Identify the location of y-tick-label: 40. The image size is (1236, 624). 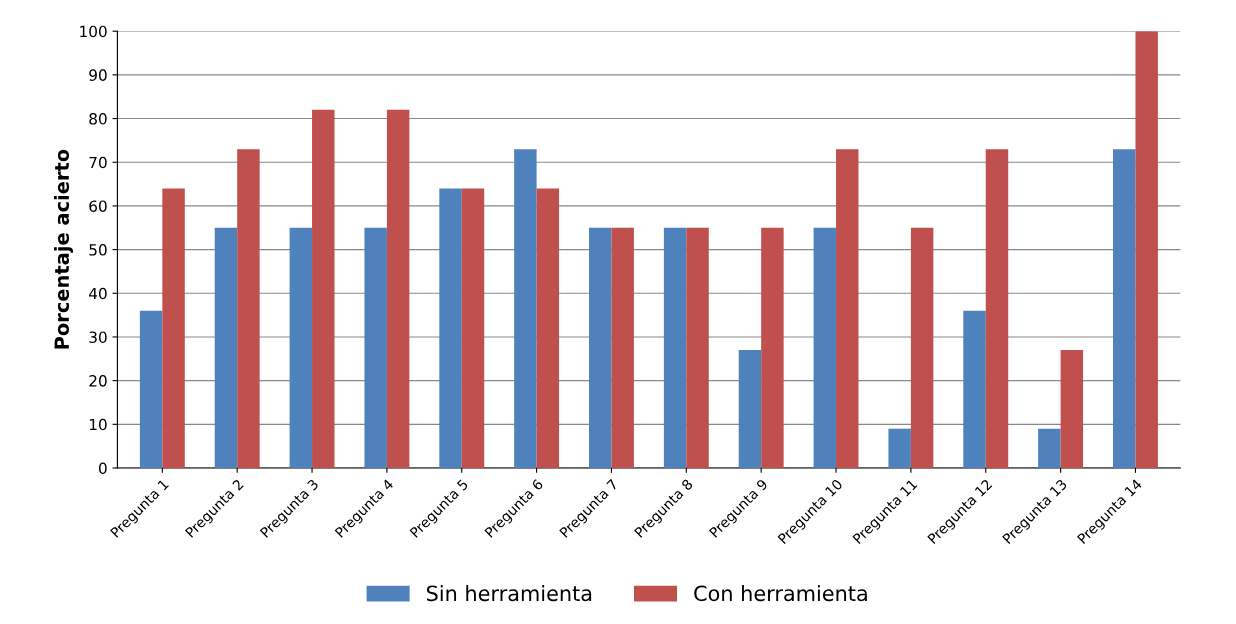
(98, 293).